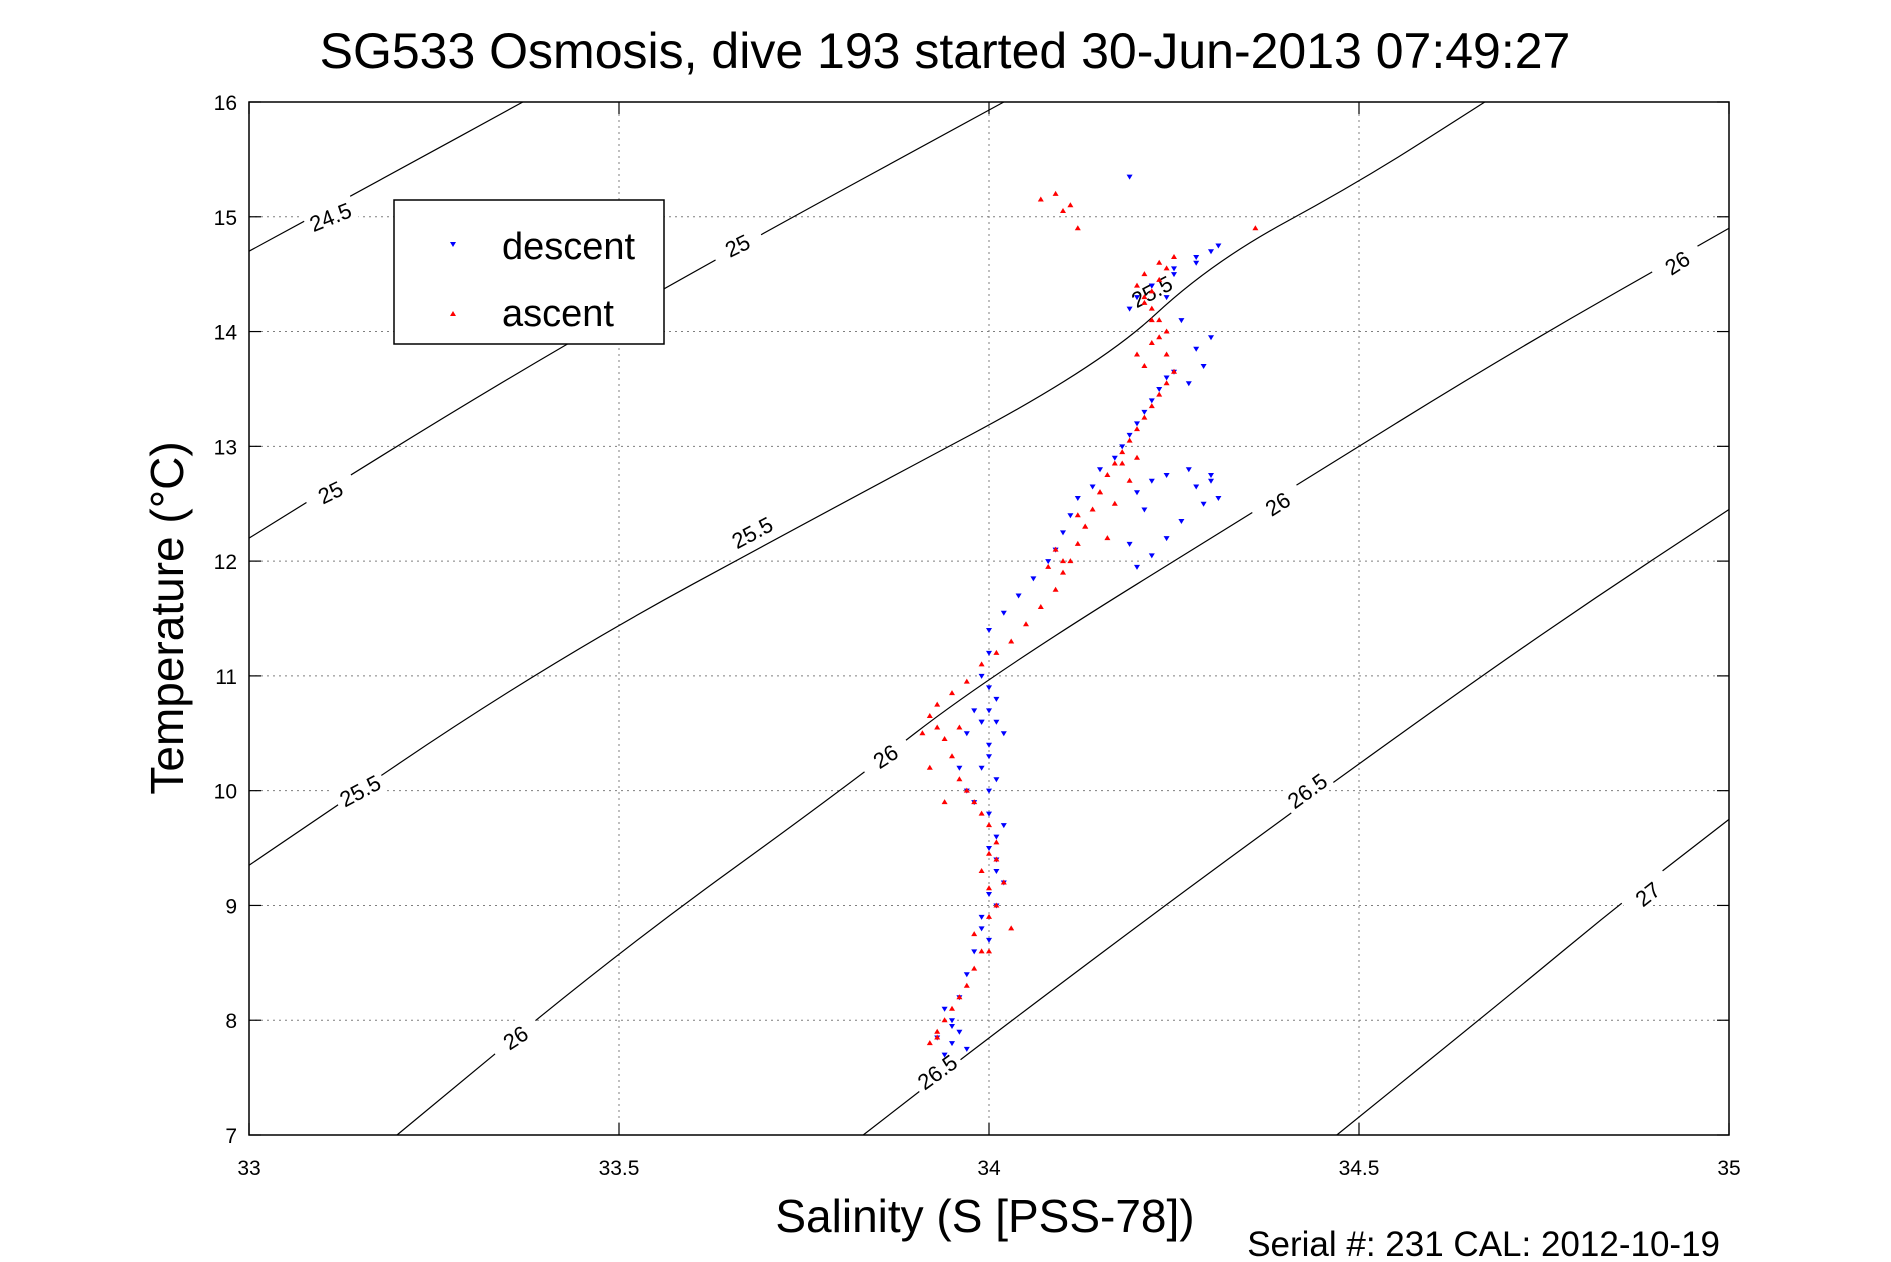 This screenshot has height=1262, width=1891. What do you see at coordinates (225, 103) in the screenshot?
I see `y-tick-label: 16` at bounding box center [225, 103].